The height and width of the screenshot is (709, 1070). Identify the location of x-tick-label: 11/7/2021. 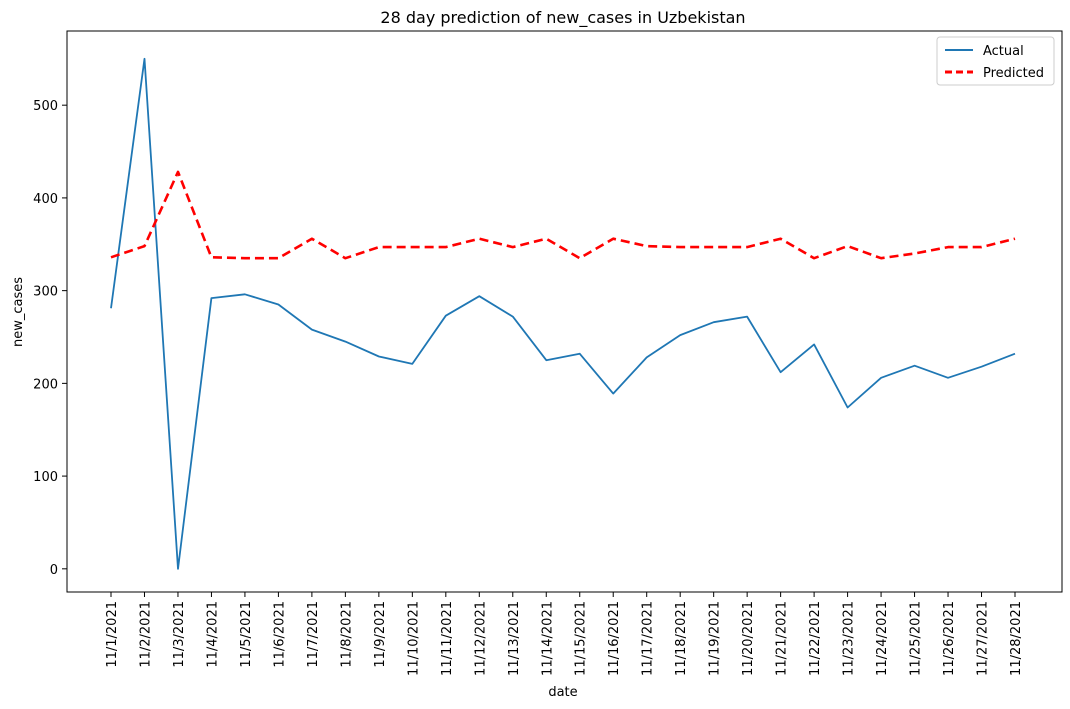
(313, 634).